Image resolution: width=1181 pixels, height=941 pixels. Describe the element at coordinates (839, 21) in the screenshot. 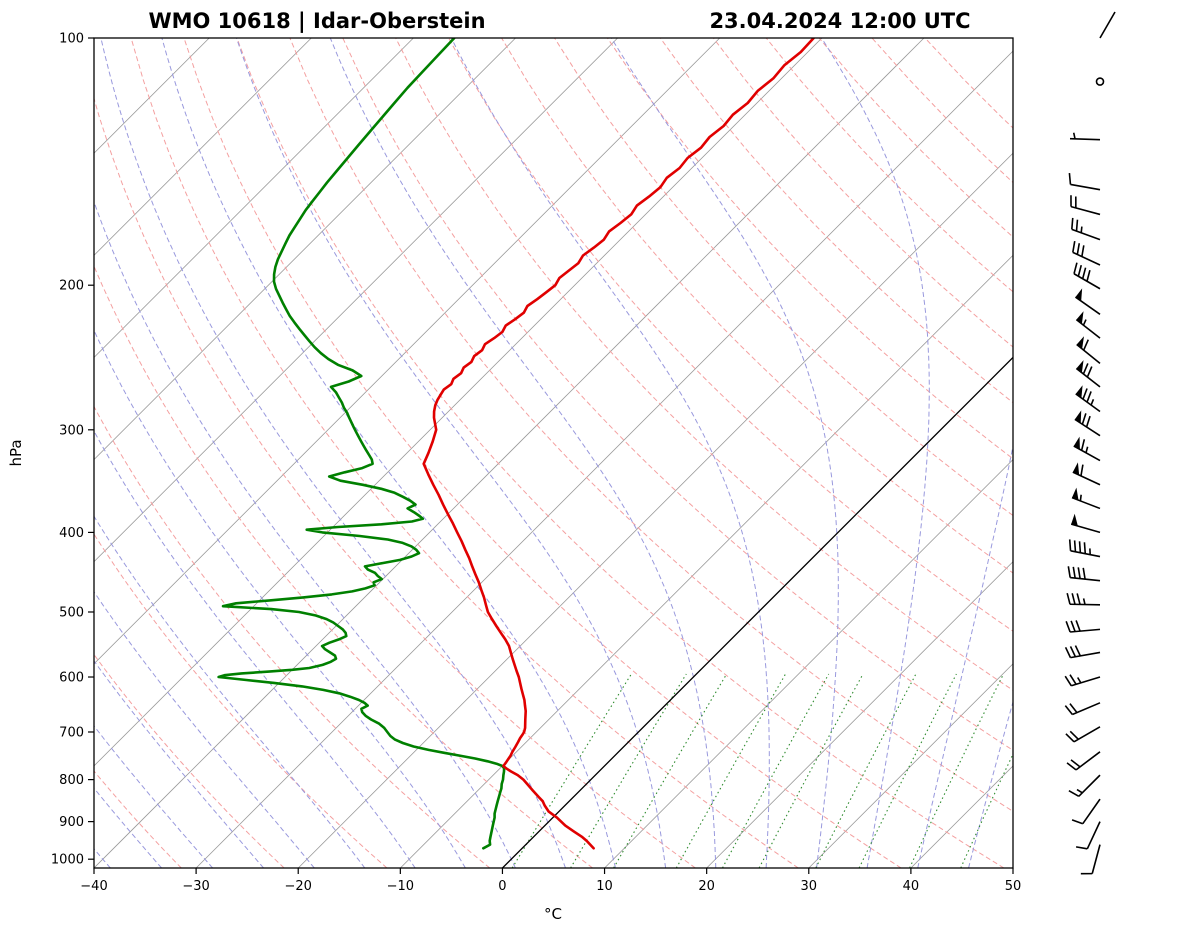

I see `datetime-title: 23.04.2024 12:00 UTC` at that location.